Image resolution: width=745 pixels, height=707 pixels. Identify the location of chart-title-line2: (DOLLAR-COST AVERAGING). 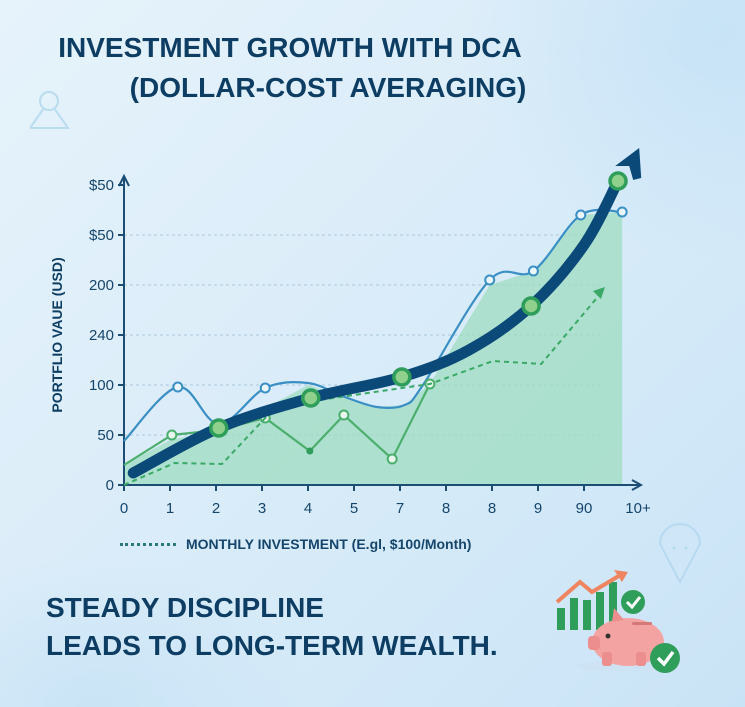
(328, 87).